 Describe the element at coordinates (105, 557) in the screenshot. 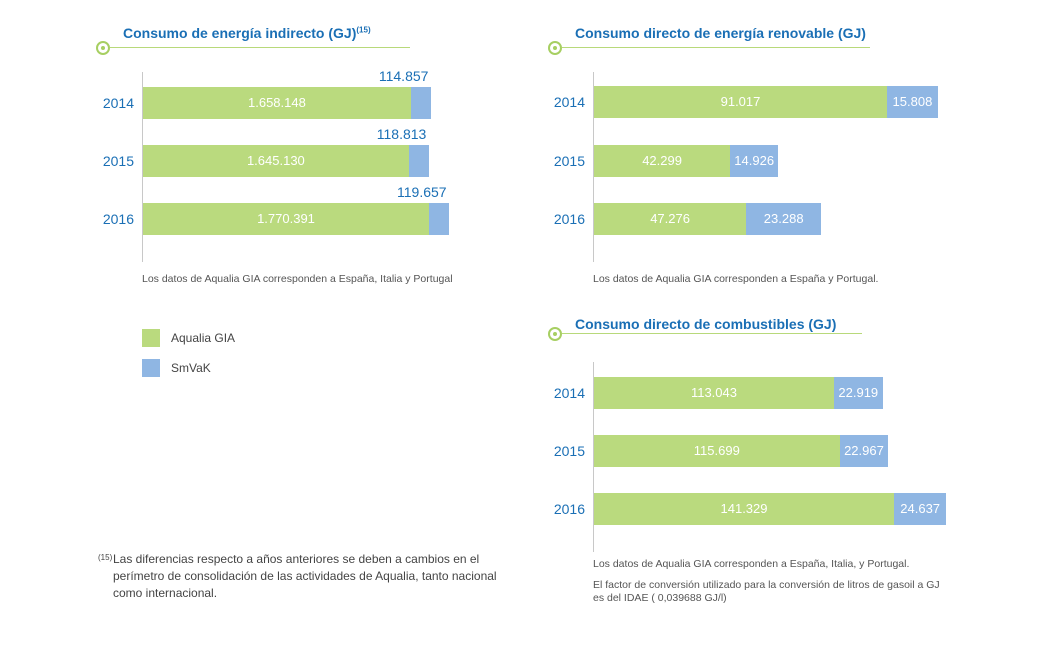

I see `footnote-marker: (15)` at that location.